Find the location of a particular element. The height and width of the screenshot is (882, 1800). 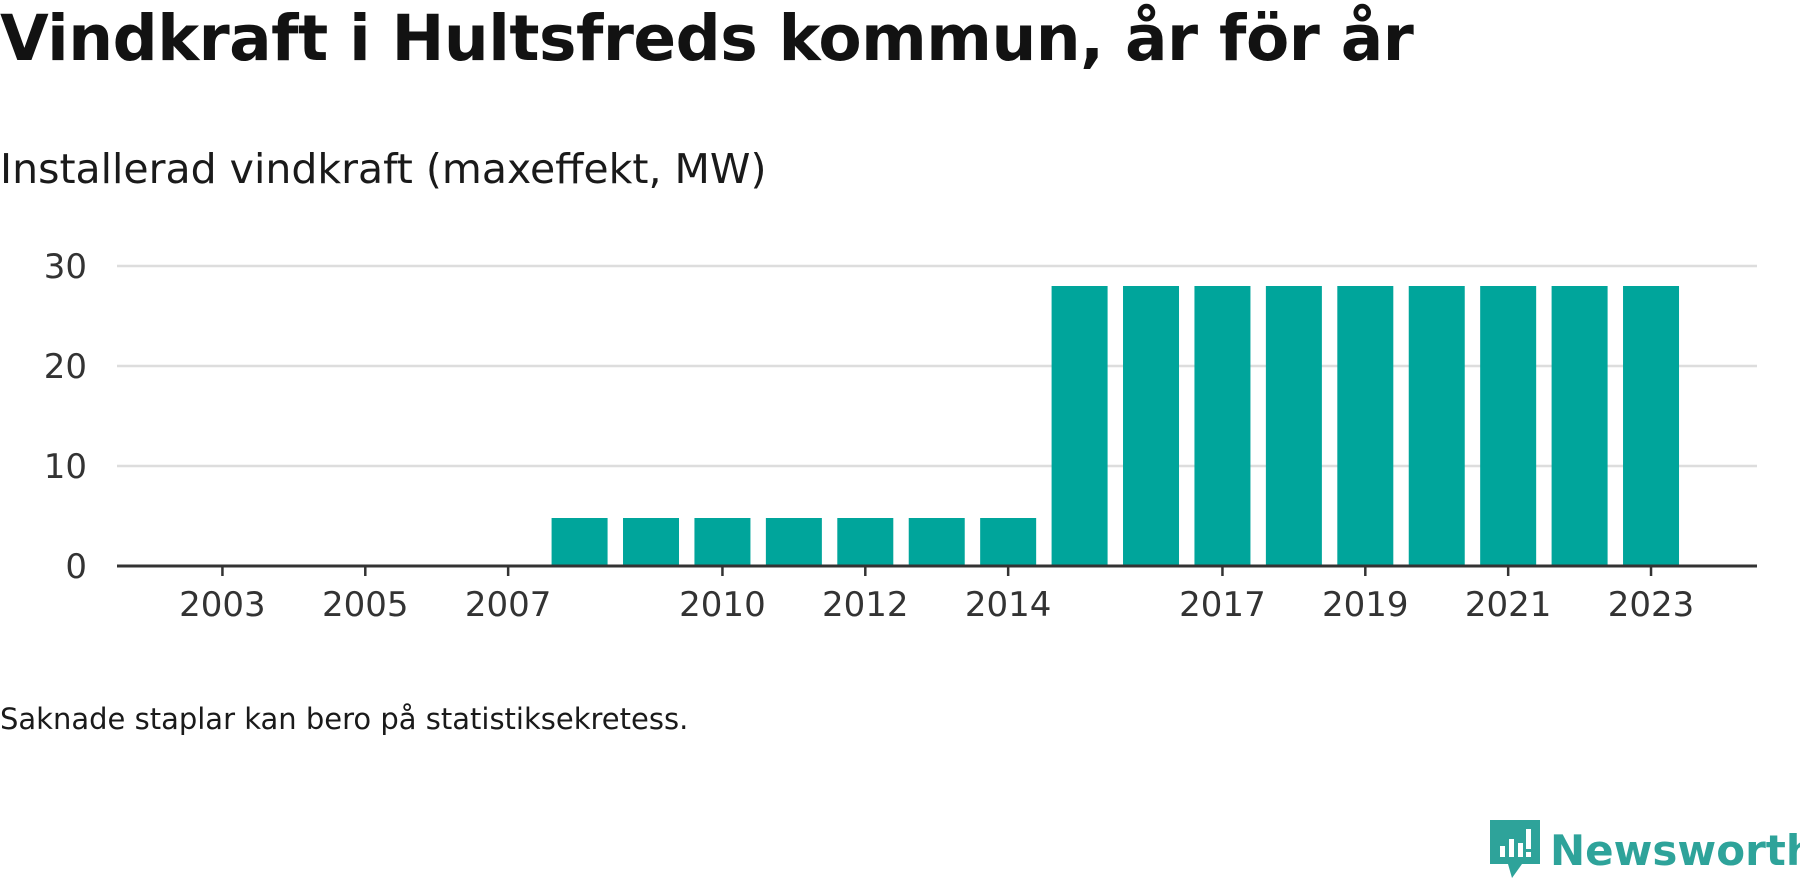

bar-2012 is located at coordinates (865, 542).